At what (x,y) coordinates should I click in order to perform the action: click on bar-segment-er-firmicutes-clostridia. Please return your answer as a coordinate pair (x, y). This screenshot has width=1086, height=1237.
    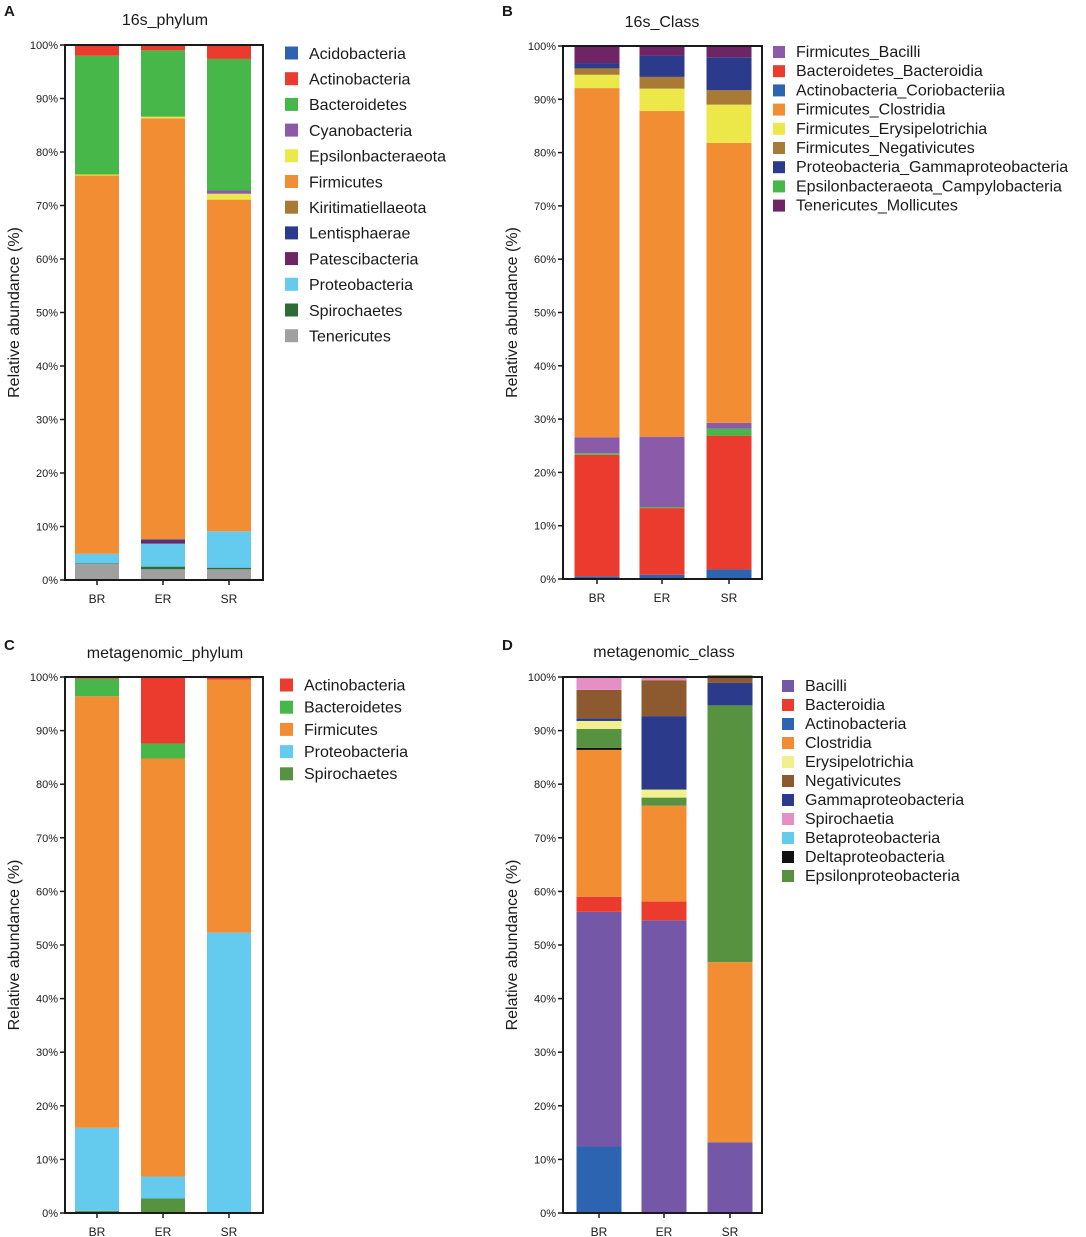
    Looking at the image, I should click on (662, 274).